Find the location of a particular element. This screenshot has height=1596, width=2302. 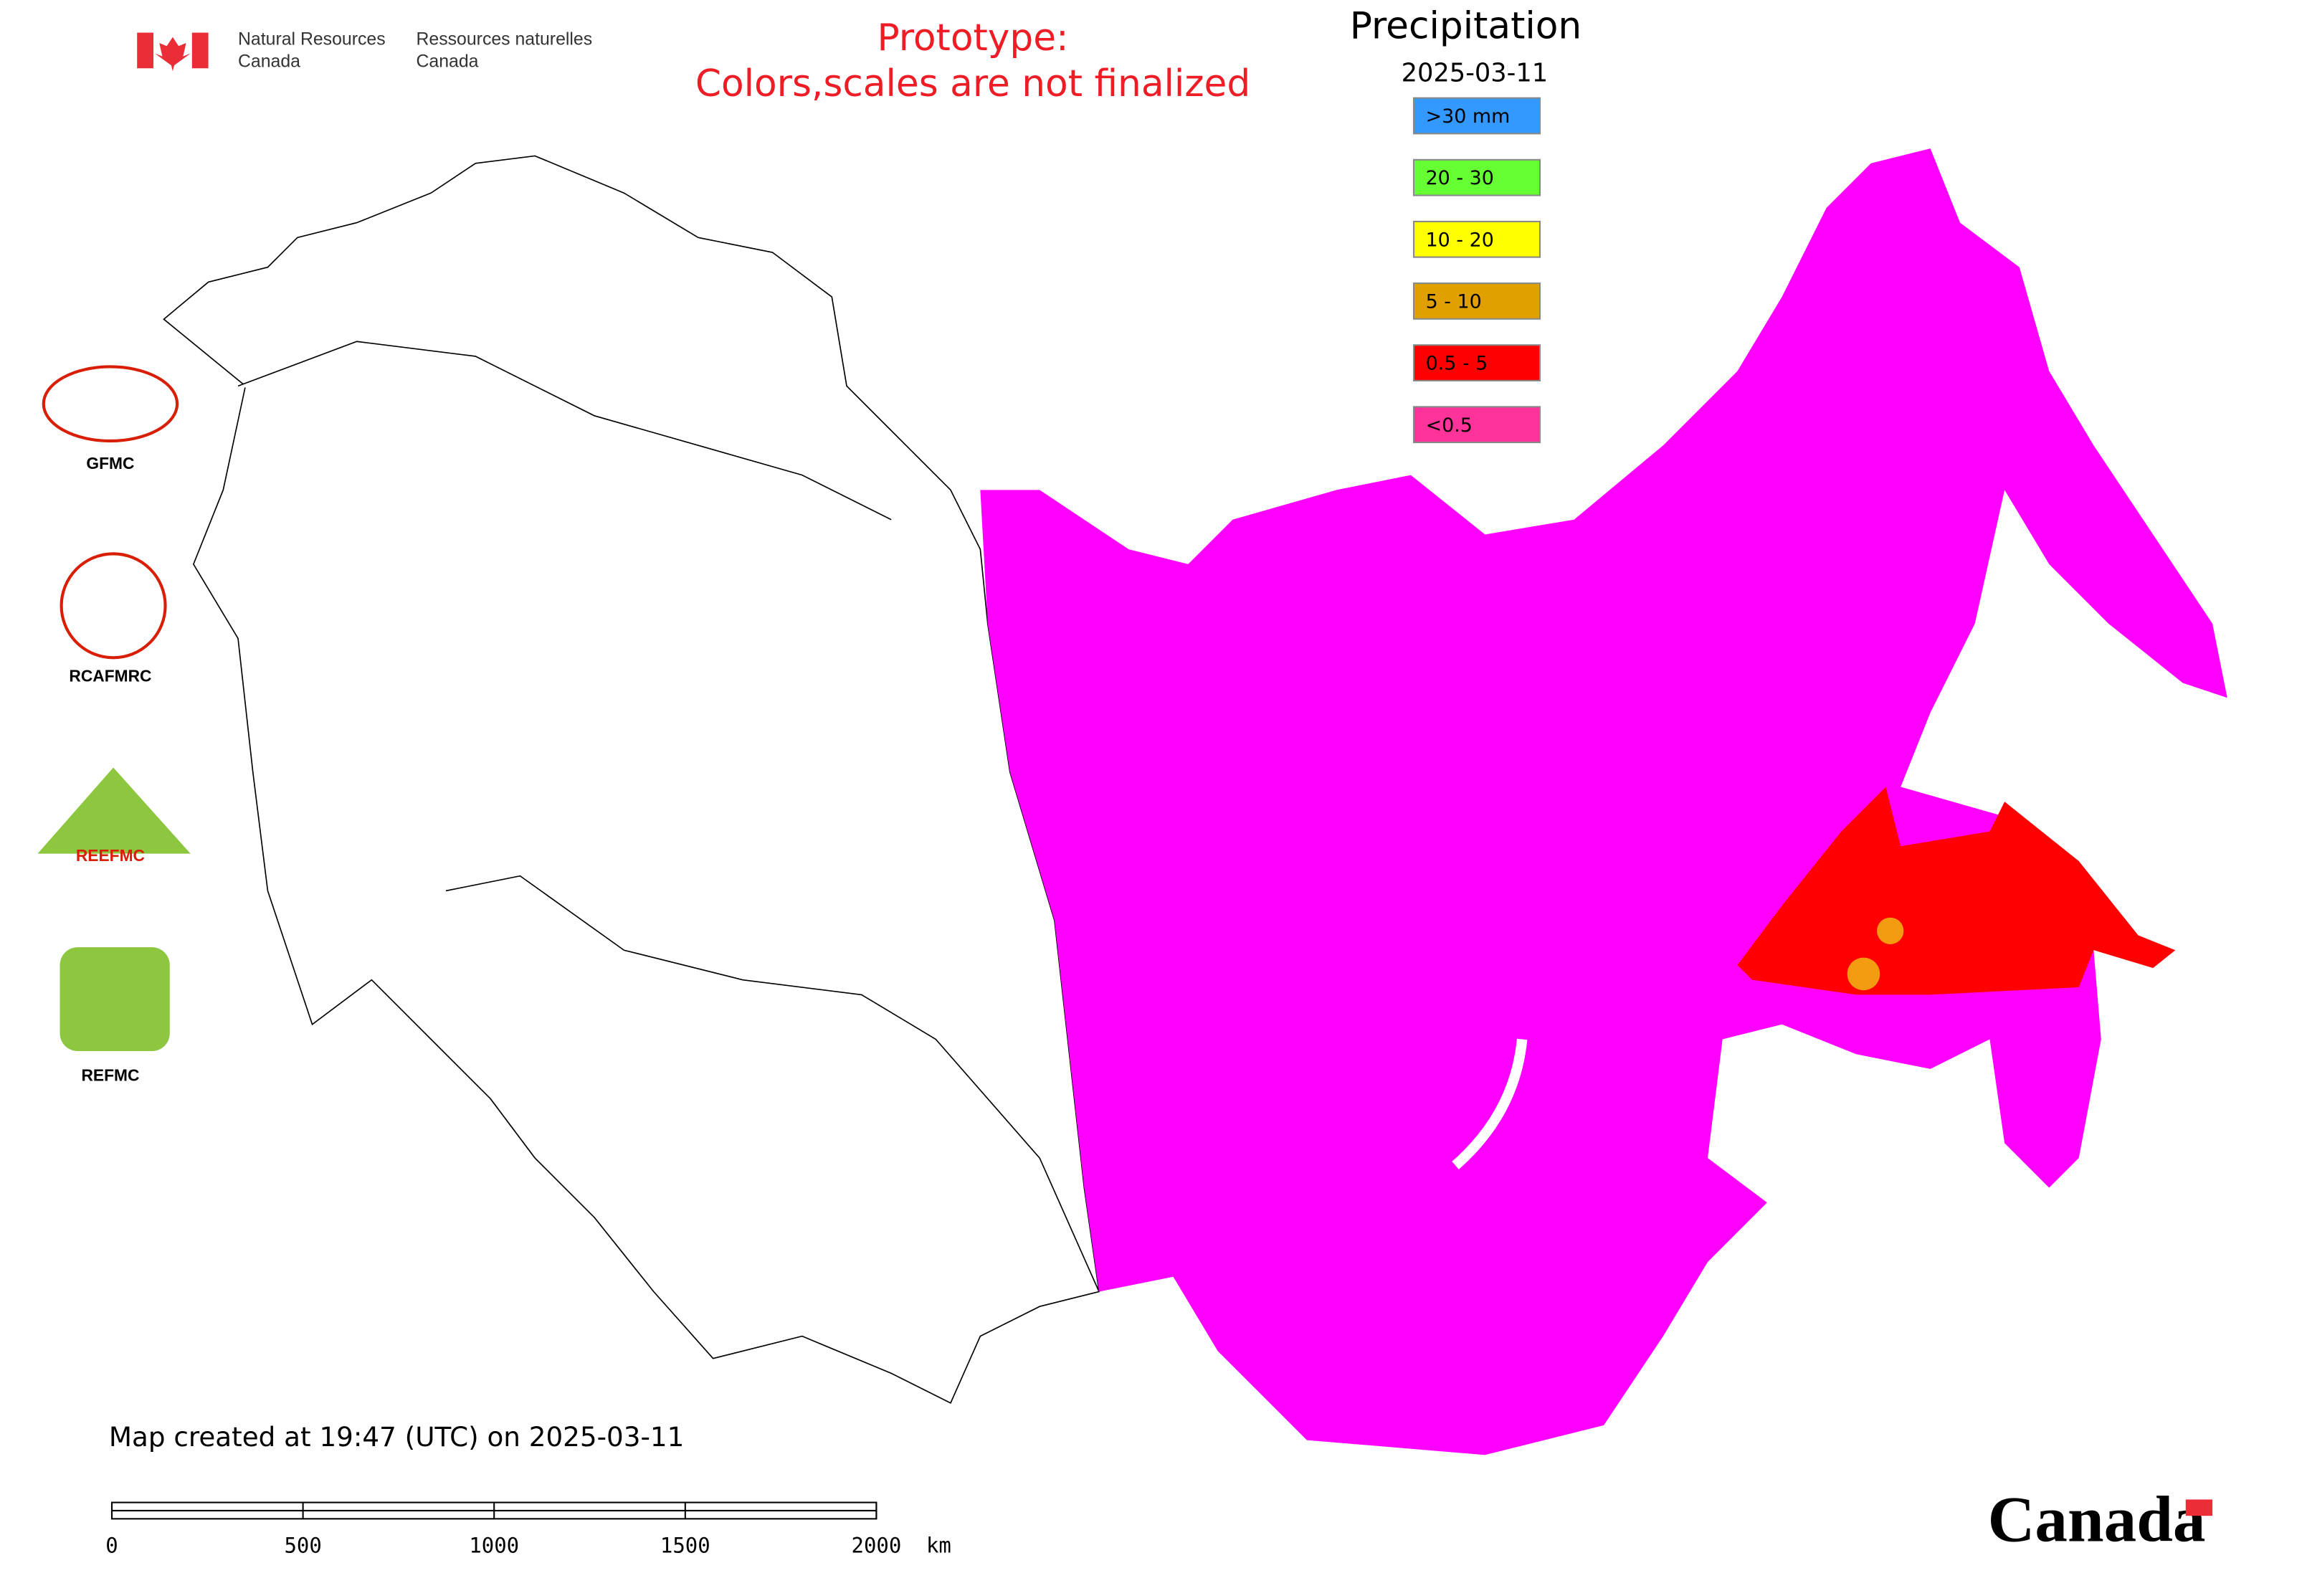

flag is located at coordinates (173, 52).